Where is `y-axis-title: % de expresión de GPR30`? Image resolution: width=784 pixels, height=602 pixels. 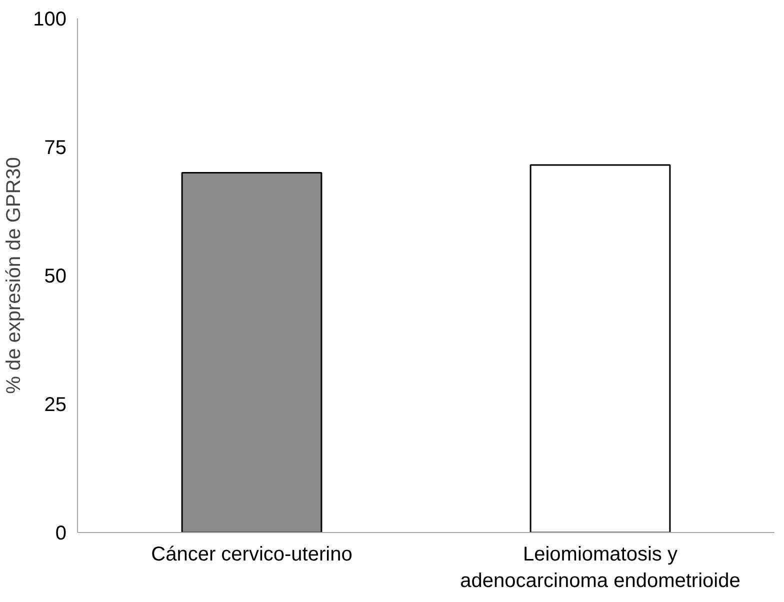
y-axis-title: % de expresión de GPR30 is located at coordinates (14, 275).